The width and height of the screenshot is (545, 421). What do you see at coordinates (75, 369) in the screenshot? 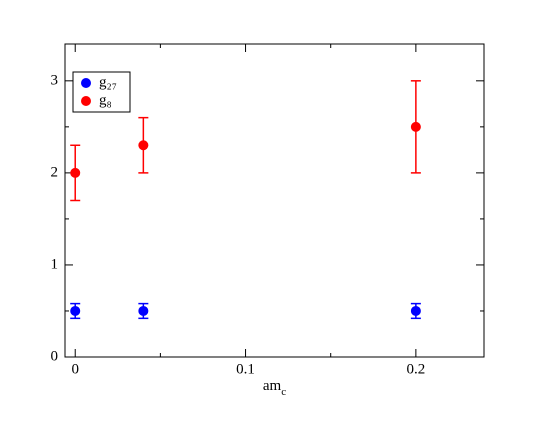
I see `x-tick-label: 0` at bounding box center [75, 369].